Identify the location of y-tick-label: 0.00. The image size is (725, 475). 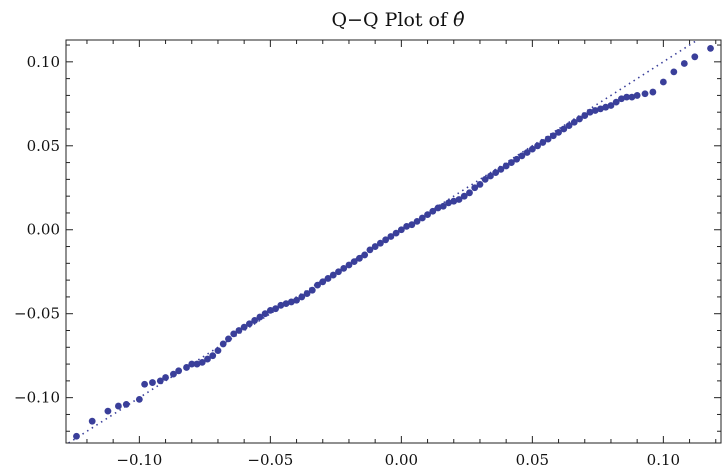
(43, 230).